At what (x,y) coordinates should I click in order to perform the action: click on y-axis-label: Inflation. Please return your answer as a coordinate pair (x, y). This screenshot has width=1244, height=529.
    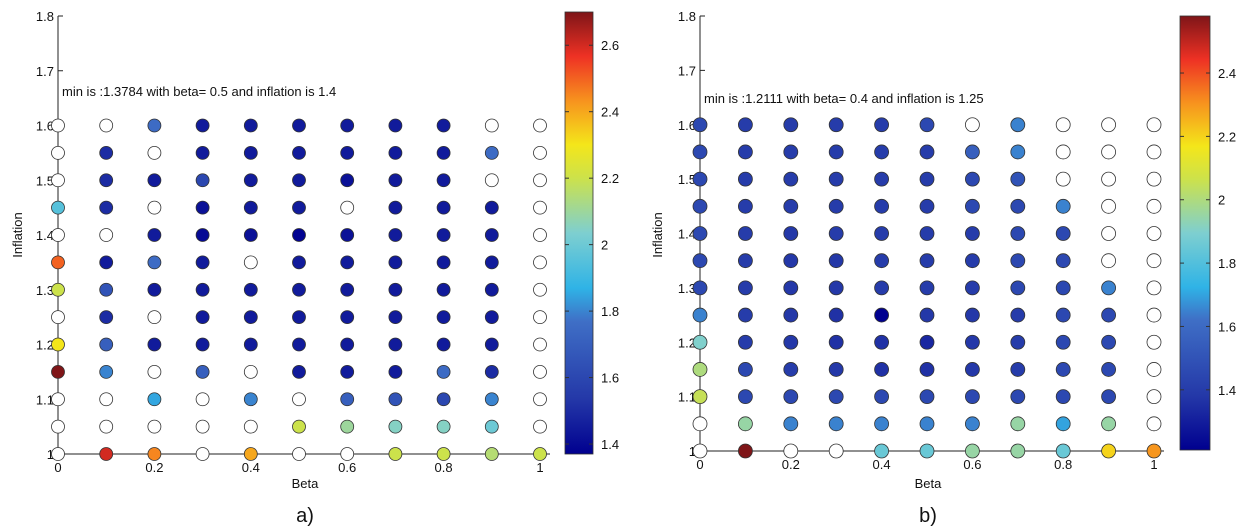
    Looking at the image, I should click on (17, 235).